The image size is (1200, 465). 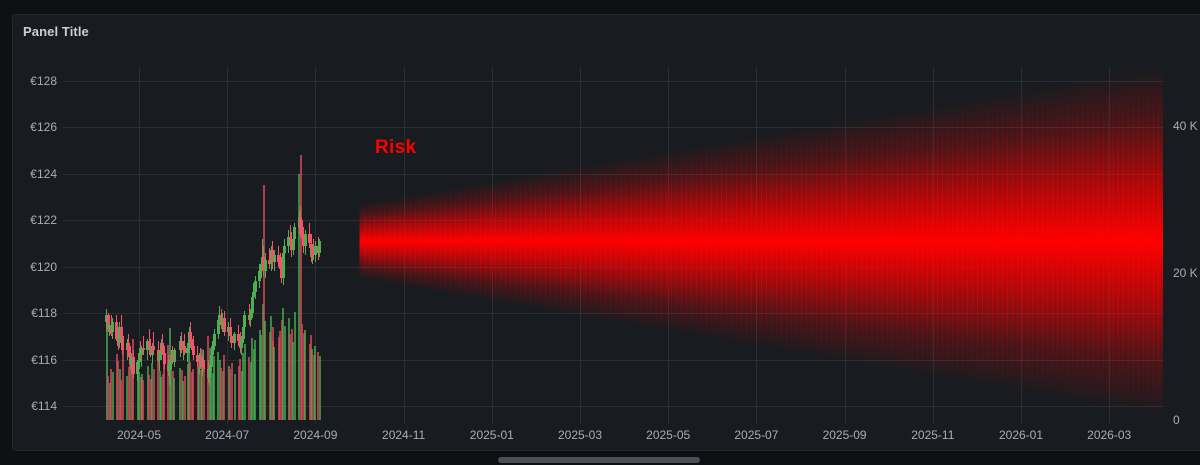 I want to click on x-axis-tick-label: 2025-07, so click(x=756, y=435).